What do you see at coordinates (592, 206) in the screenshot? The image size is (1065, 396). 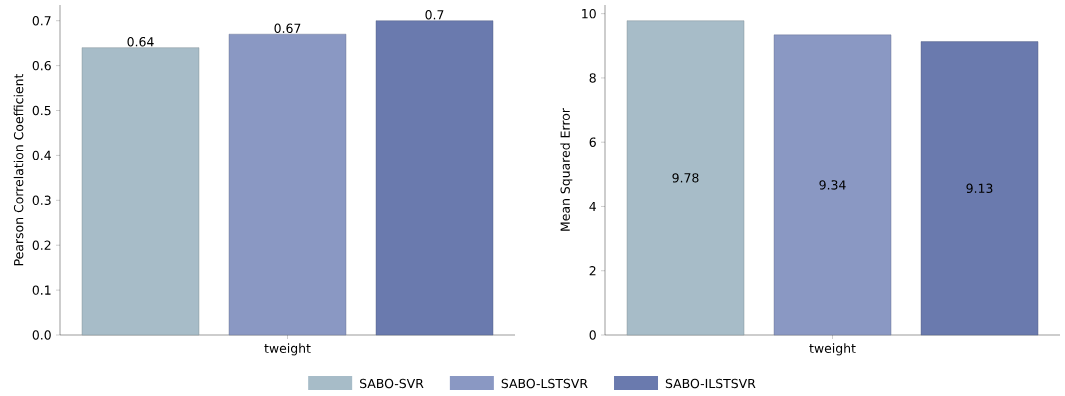 I see `y-tick-label: 4` at bounding box center [592, 206].